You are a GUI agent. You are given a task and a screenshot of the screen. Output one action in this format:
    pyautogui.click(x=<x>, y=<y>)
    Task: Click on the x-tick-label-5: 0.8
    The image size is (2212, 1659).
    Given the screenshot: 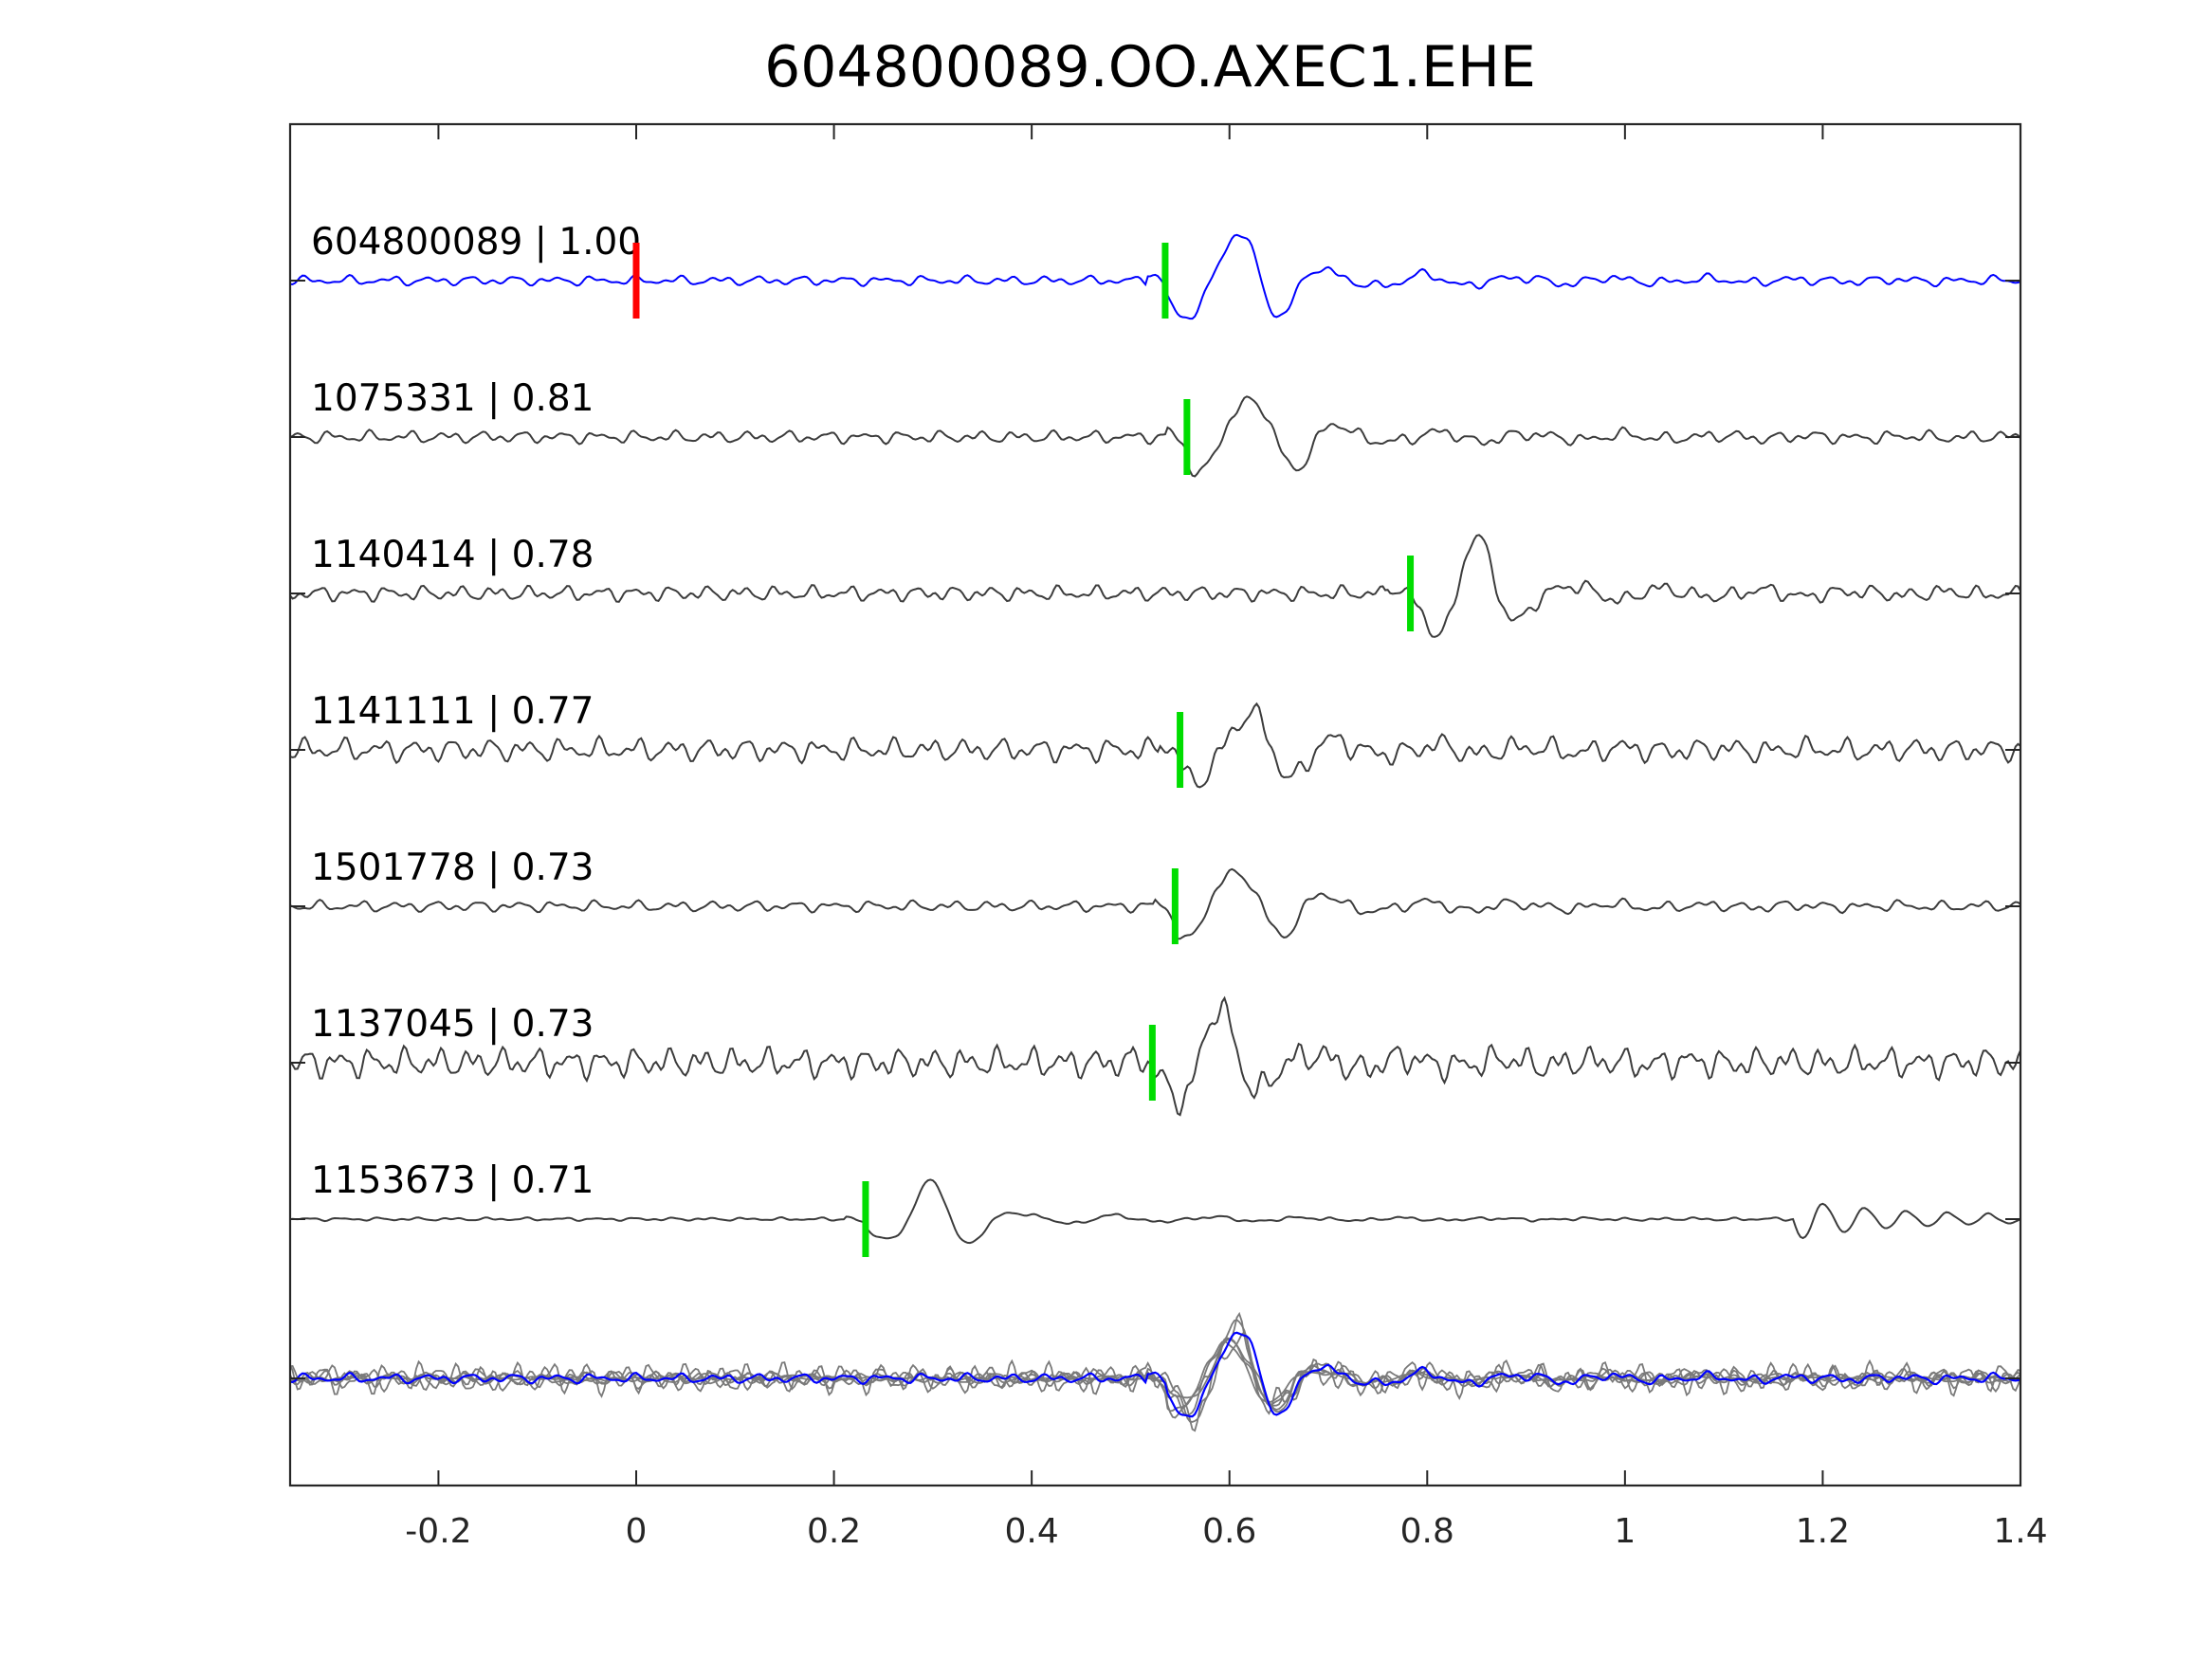 What is the action you would take?
    pyautogui.click(x=1427, y=1531)
    